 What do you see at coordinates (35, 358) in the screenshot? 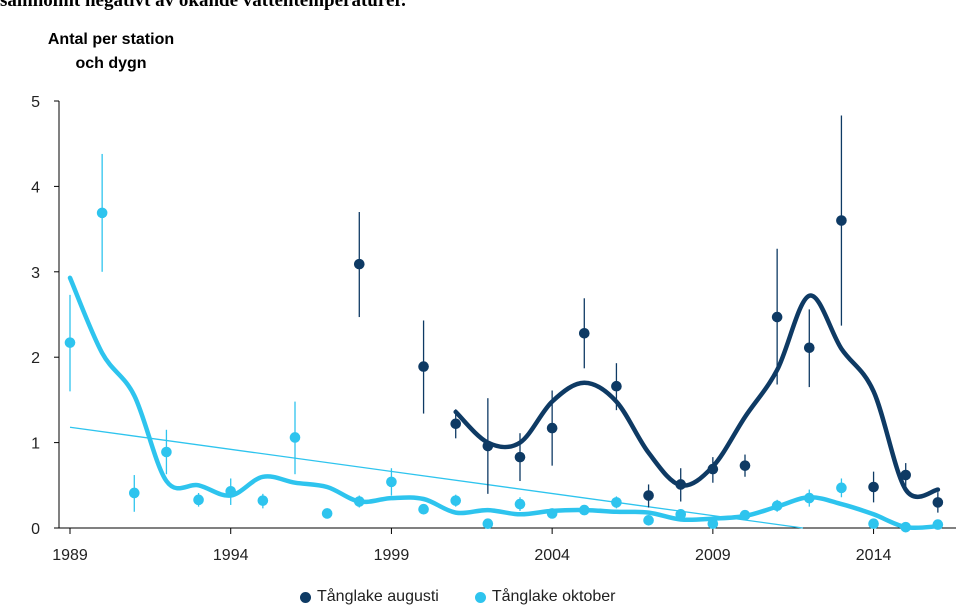
I see `y-tick-label: 2` at bounding box center [35, 358].